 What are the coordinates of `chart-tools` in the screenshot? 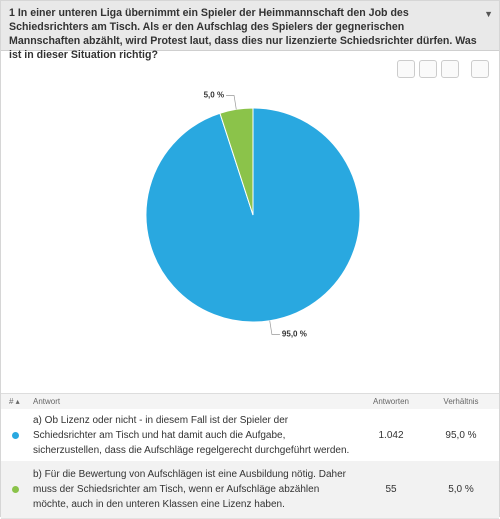 It's located at (443, 69).